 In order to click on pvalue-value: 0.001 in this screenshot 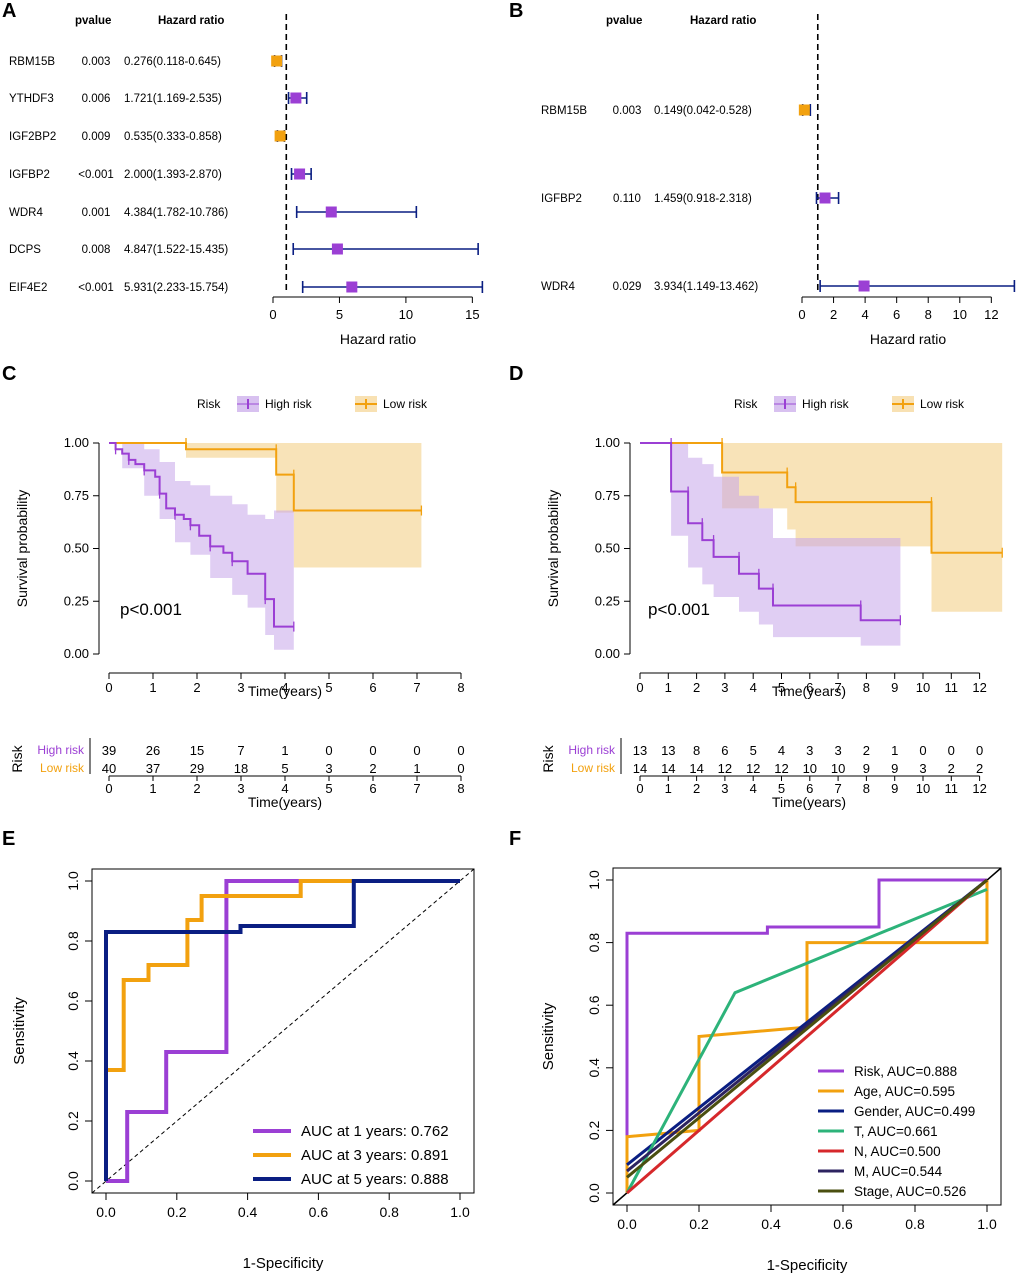, I will do `click(96, 213)`.